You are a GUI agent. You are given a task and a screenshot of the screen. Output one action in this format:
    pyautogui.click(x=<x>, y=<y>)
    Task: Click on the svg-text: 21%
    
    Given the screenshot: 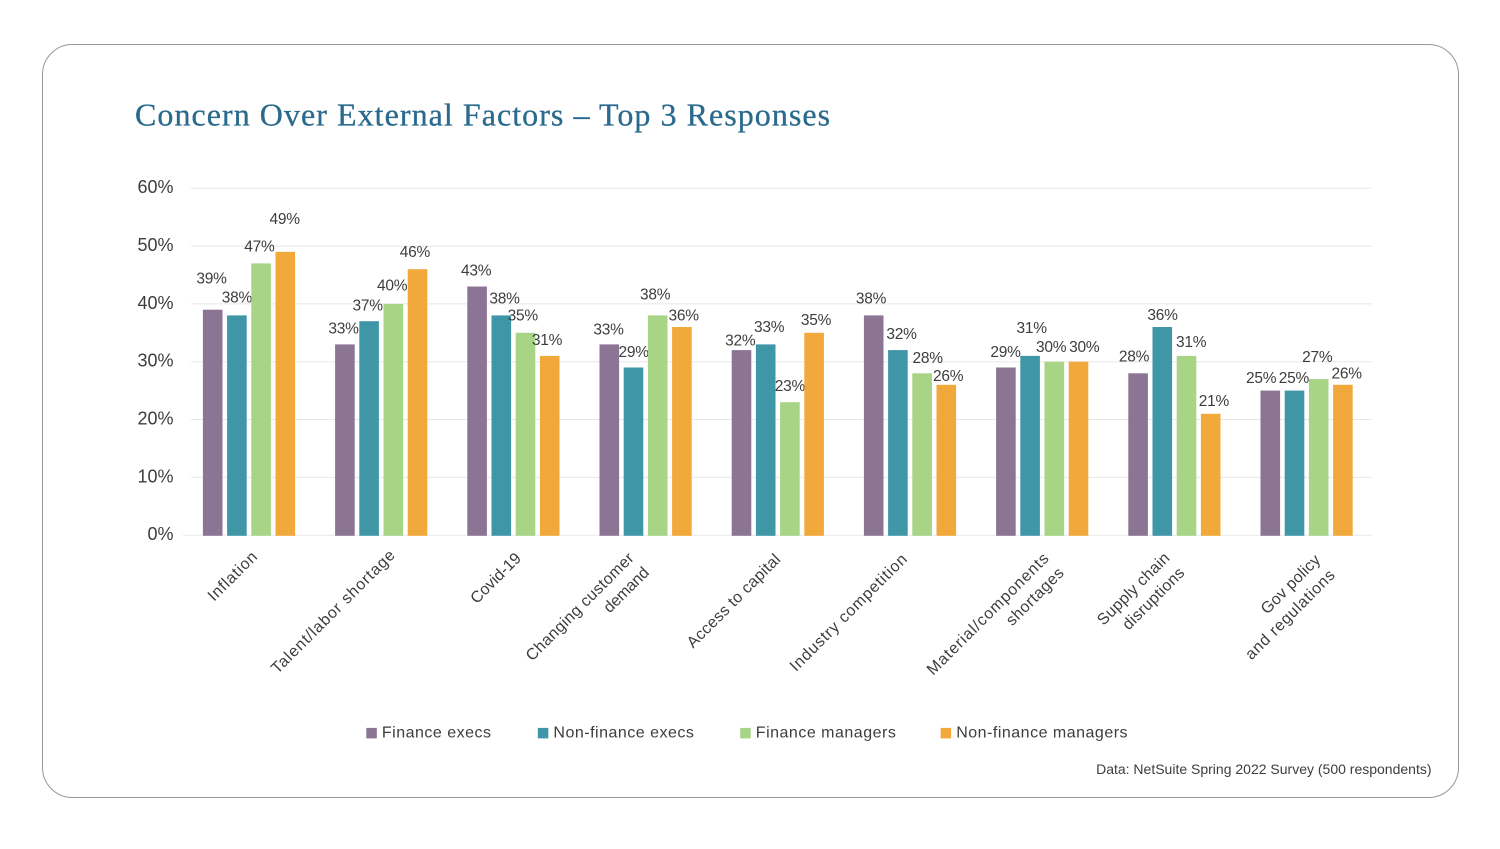 What is the action you would take?
    pyautogui.click(x=1214, y=401)
    